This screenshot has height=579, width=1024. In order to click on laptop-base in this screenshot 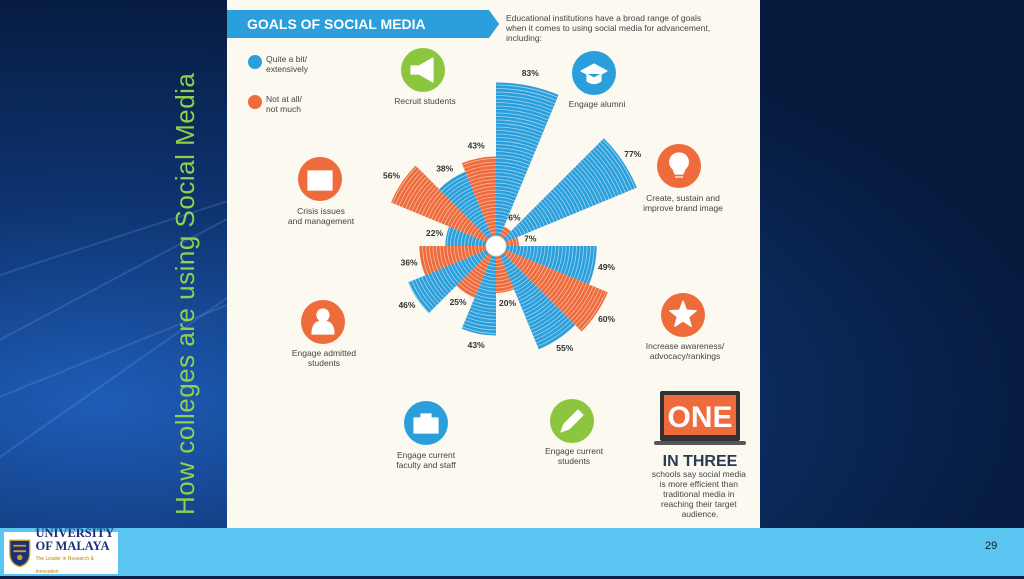, I will do `click(700, 443)`.